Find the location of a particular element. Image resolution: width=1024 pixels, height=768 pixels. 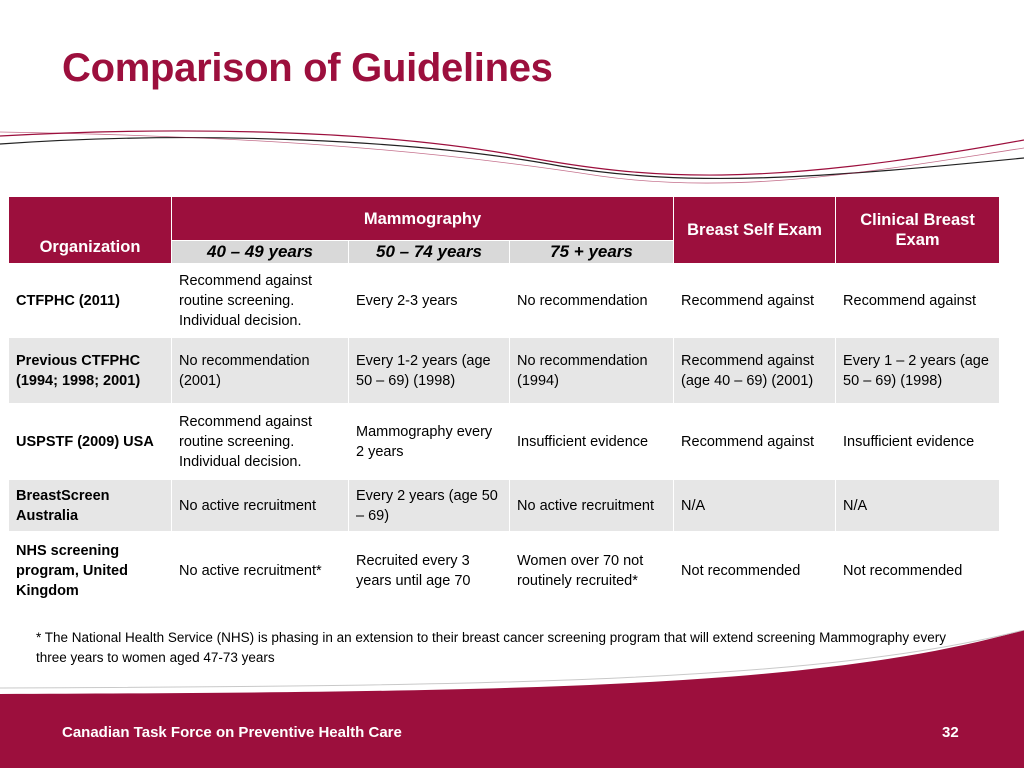

header-age-75-plus: 75 + years is located at coordinates (591, 252).